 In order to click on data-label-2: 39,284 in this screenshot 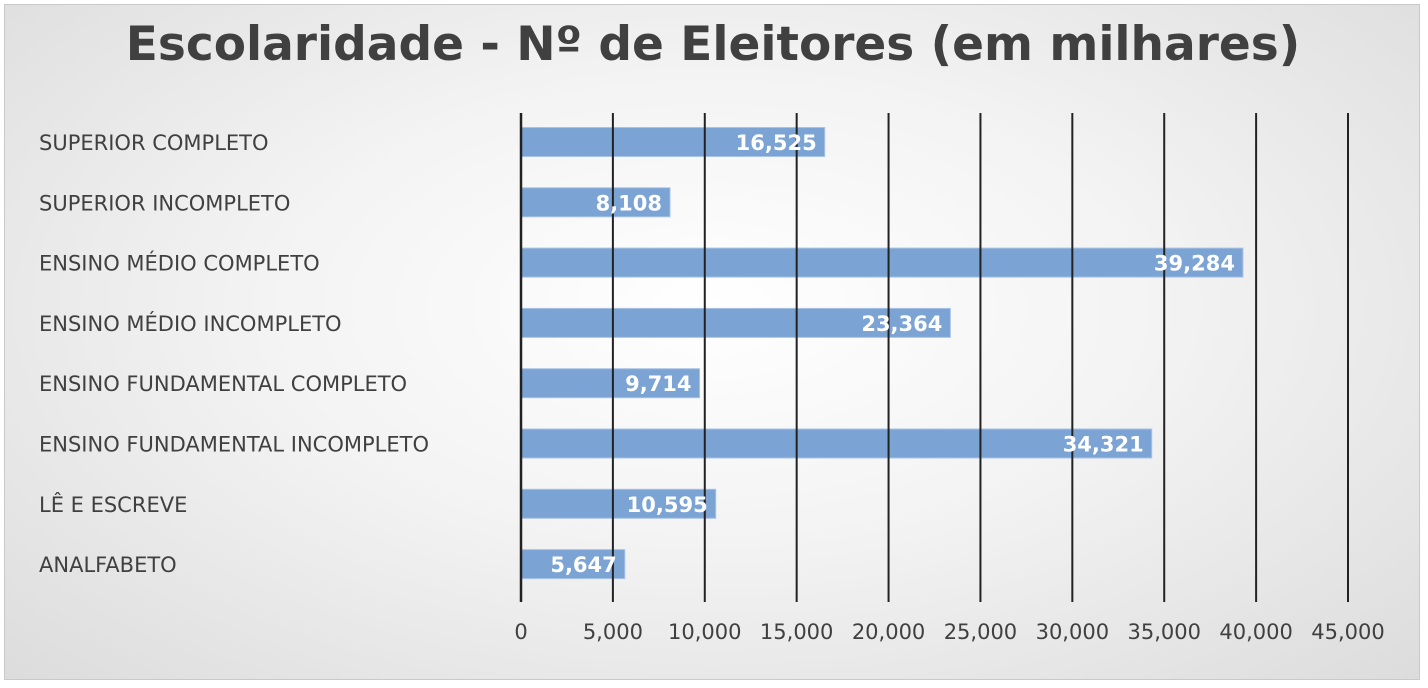, I will do `click(1194, 264)`.